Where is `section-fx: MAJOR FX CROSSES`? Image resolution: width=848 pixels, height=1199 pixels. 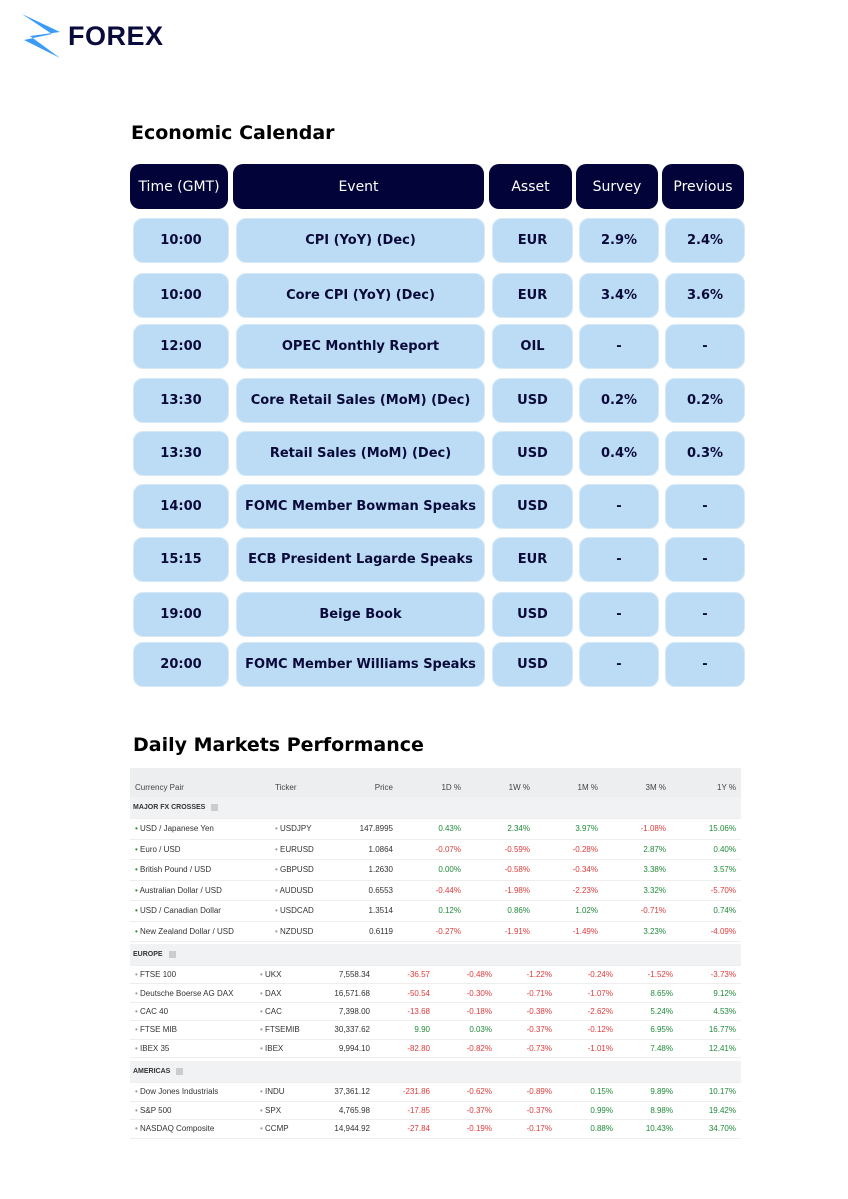 section-fx: MAJOR FX CROSSES is located at coordinates (435, 808).